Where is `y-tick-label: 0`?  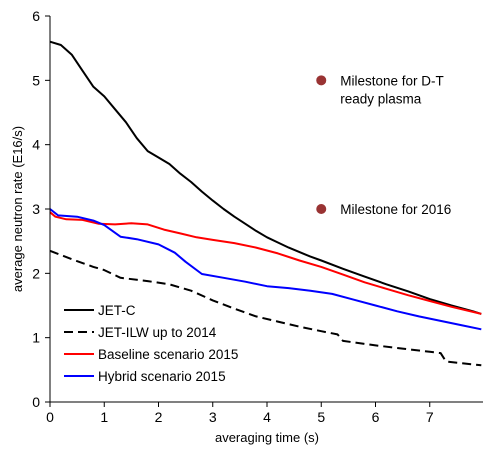 y-tick-label: 0 is located at coordinates (36, 402).